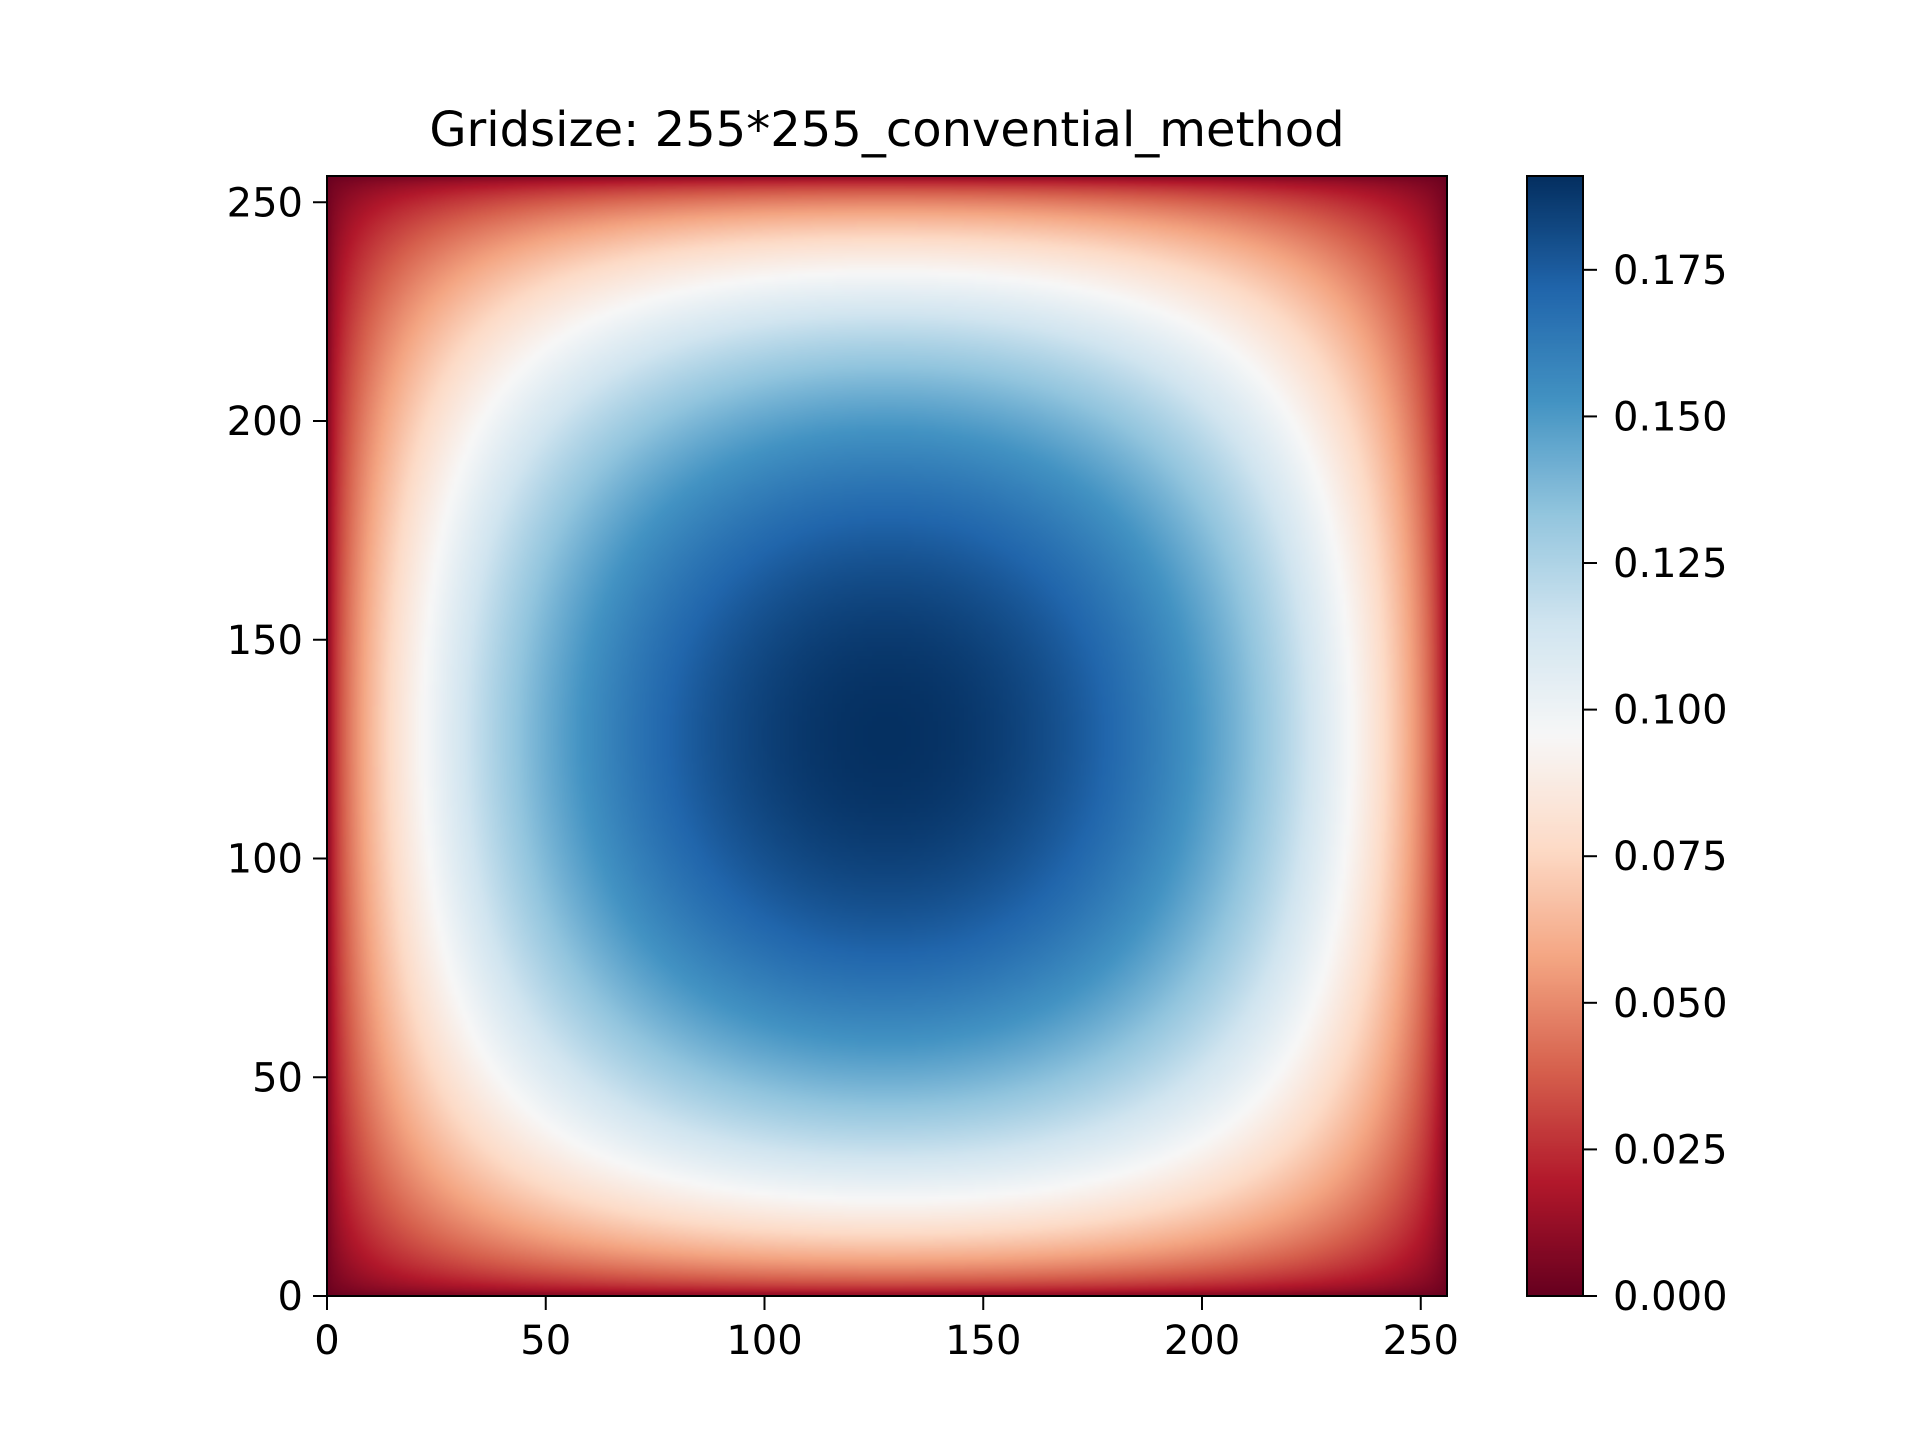 The width and height of the screenshot is (1920, 1440). I want to click on chart-title: Gridsize: 255*255_convential_method, so click(886, 130).